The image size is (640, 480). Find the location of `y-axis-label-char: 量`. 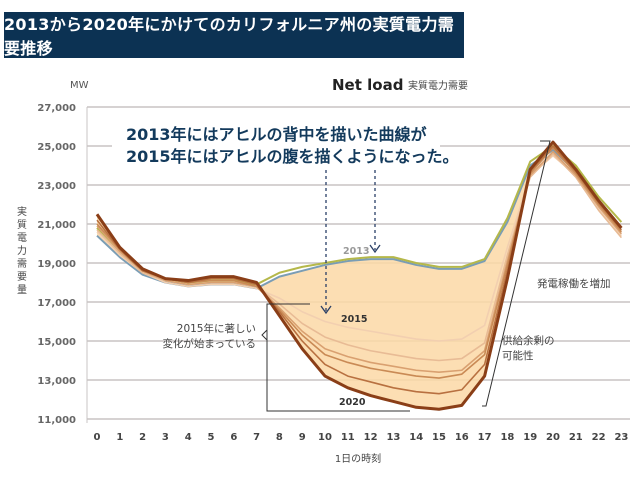

y-axis-label-char: 量 is located at coordinates (22, 290).